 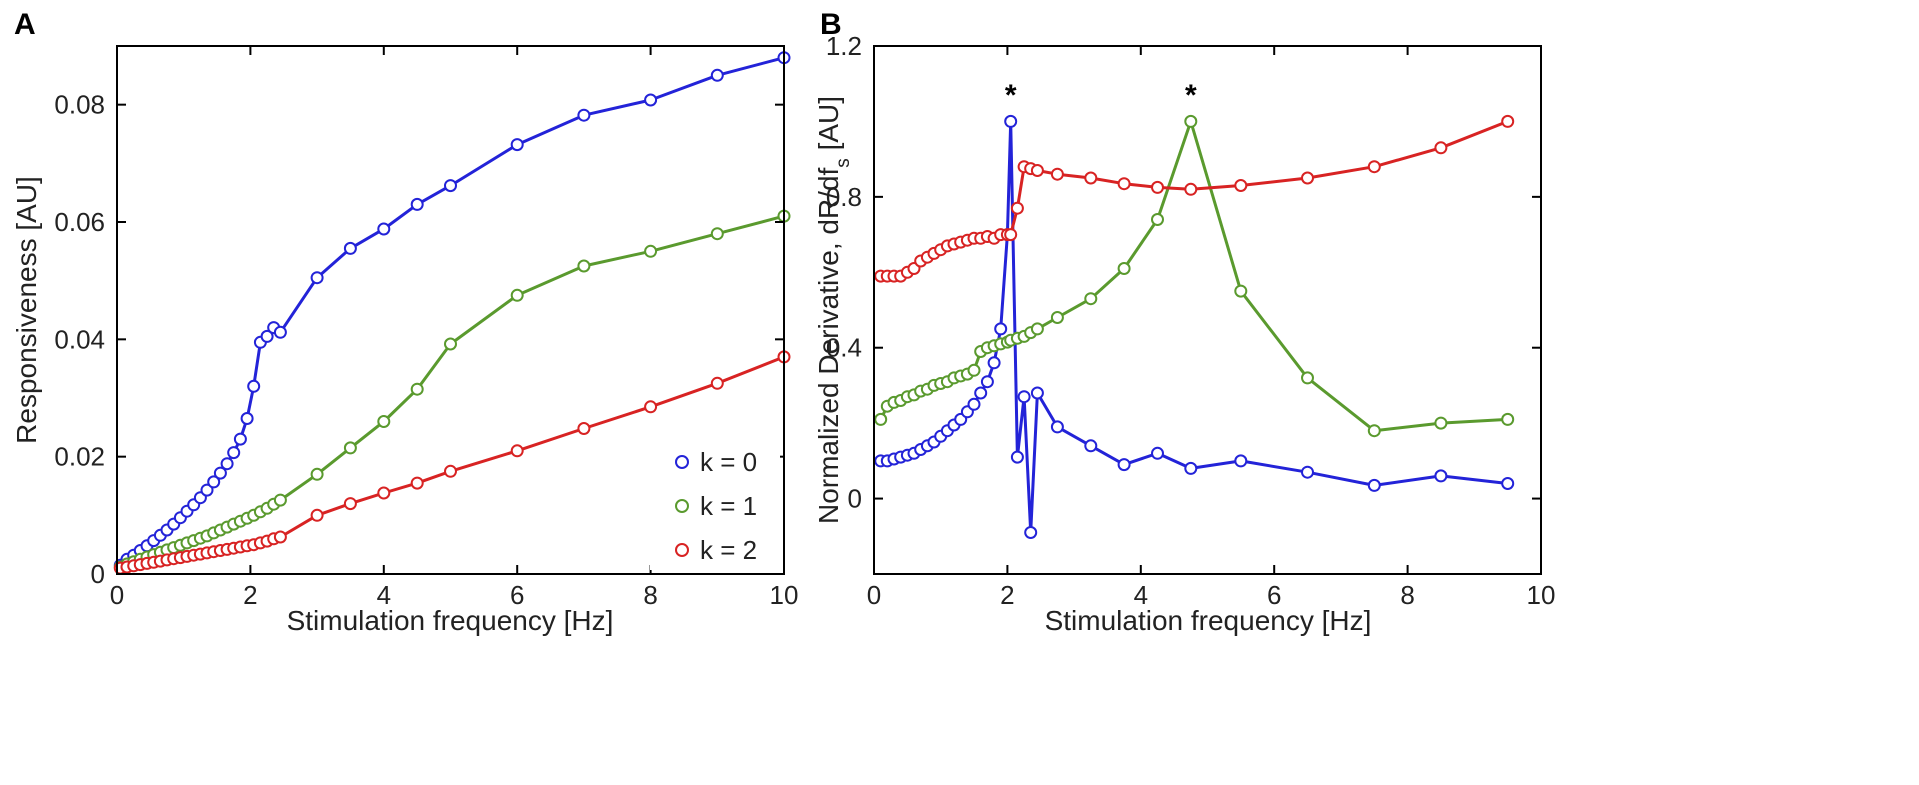 I want to click on x-tick-label: 2, so click(x=1007, y=595).